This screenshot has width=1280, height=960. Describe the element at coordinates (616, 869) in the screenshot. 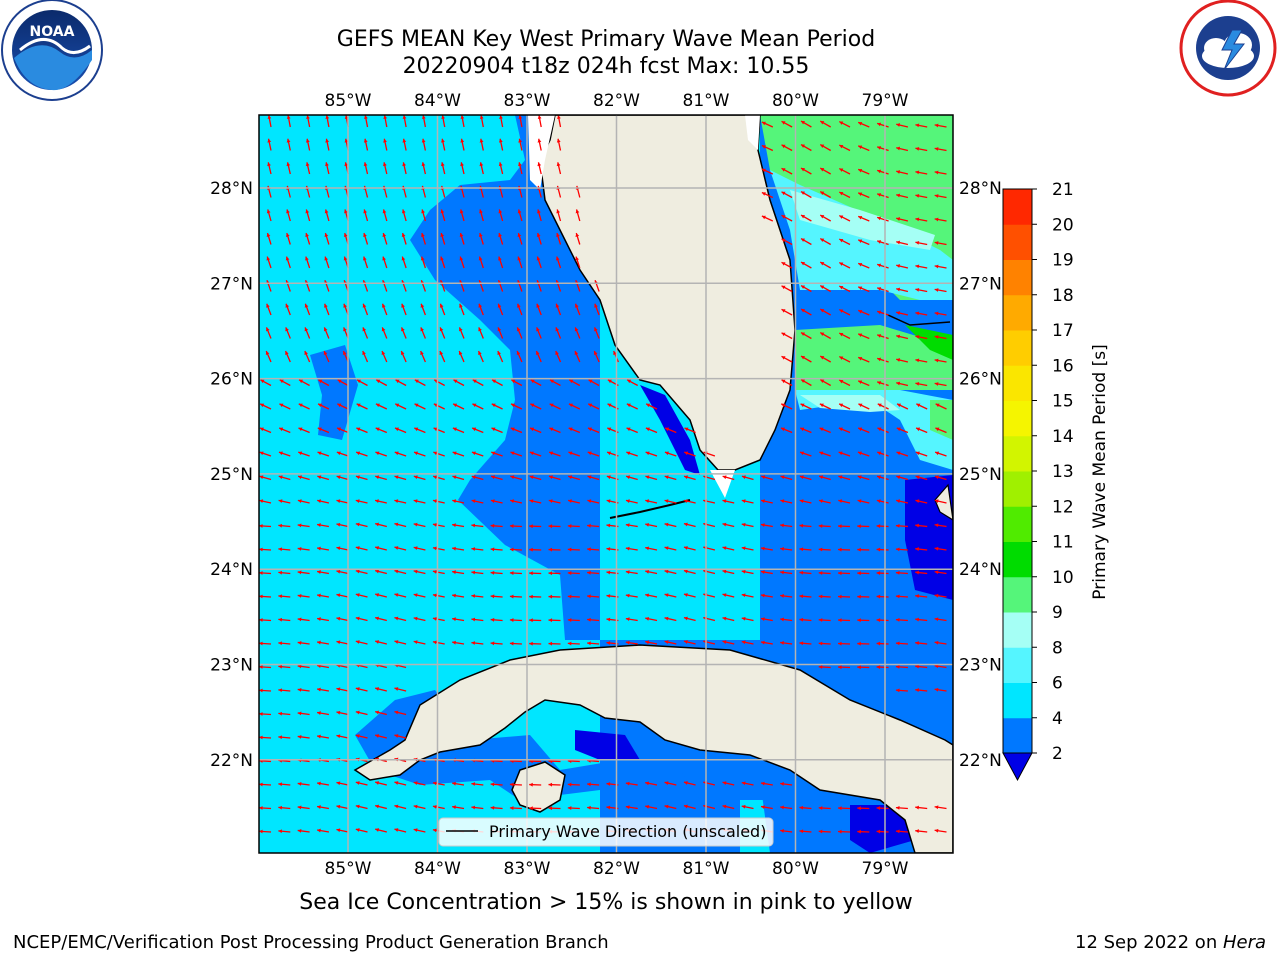

I see `lon-tick-label: 82°W` at that location.